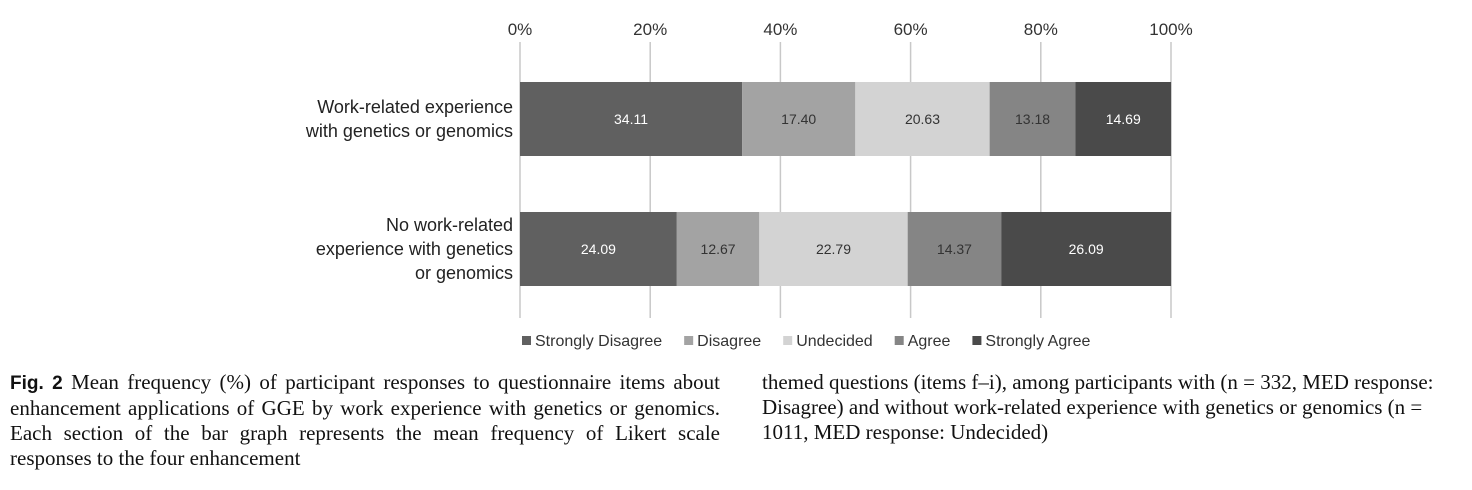 Image resolution: width=1472 pixels, height=490 pixels. Describe the element at coordinates (414, 249) in the screenshot. I see `category-label: experience with genetics` at that location.